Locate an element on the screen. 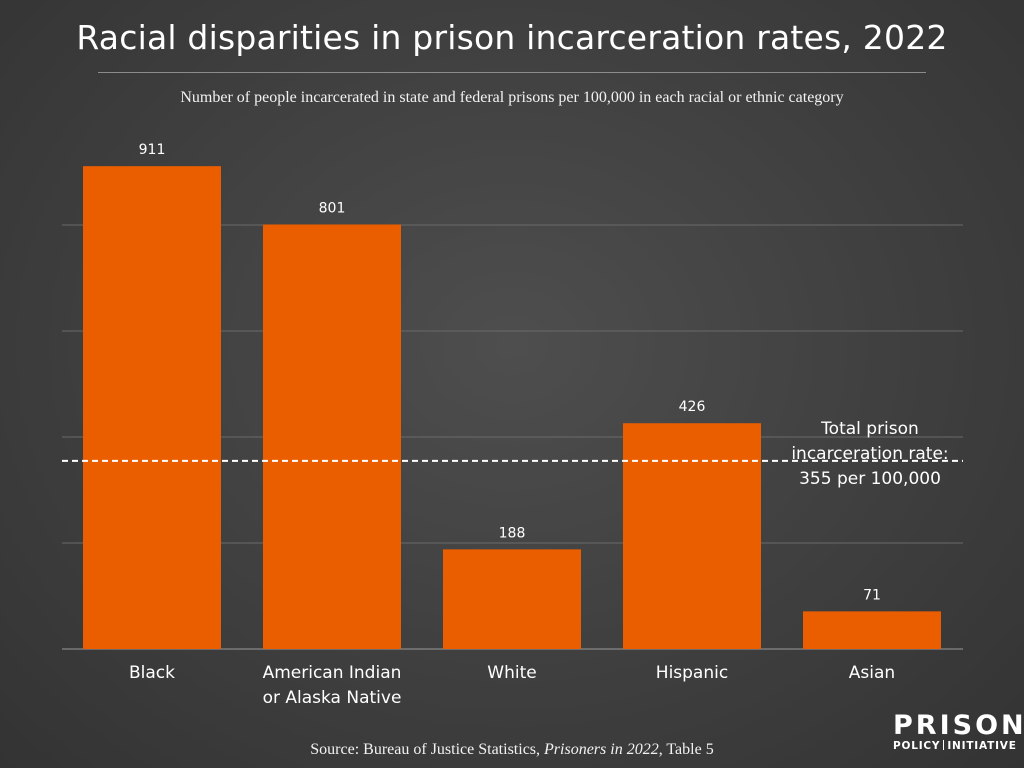 The height and width of the screenshot is (768, 1024). category-label-line: White is located at coordinates (511, 673).